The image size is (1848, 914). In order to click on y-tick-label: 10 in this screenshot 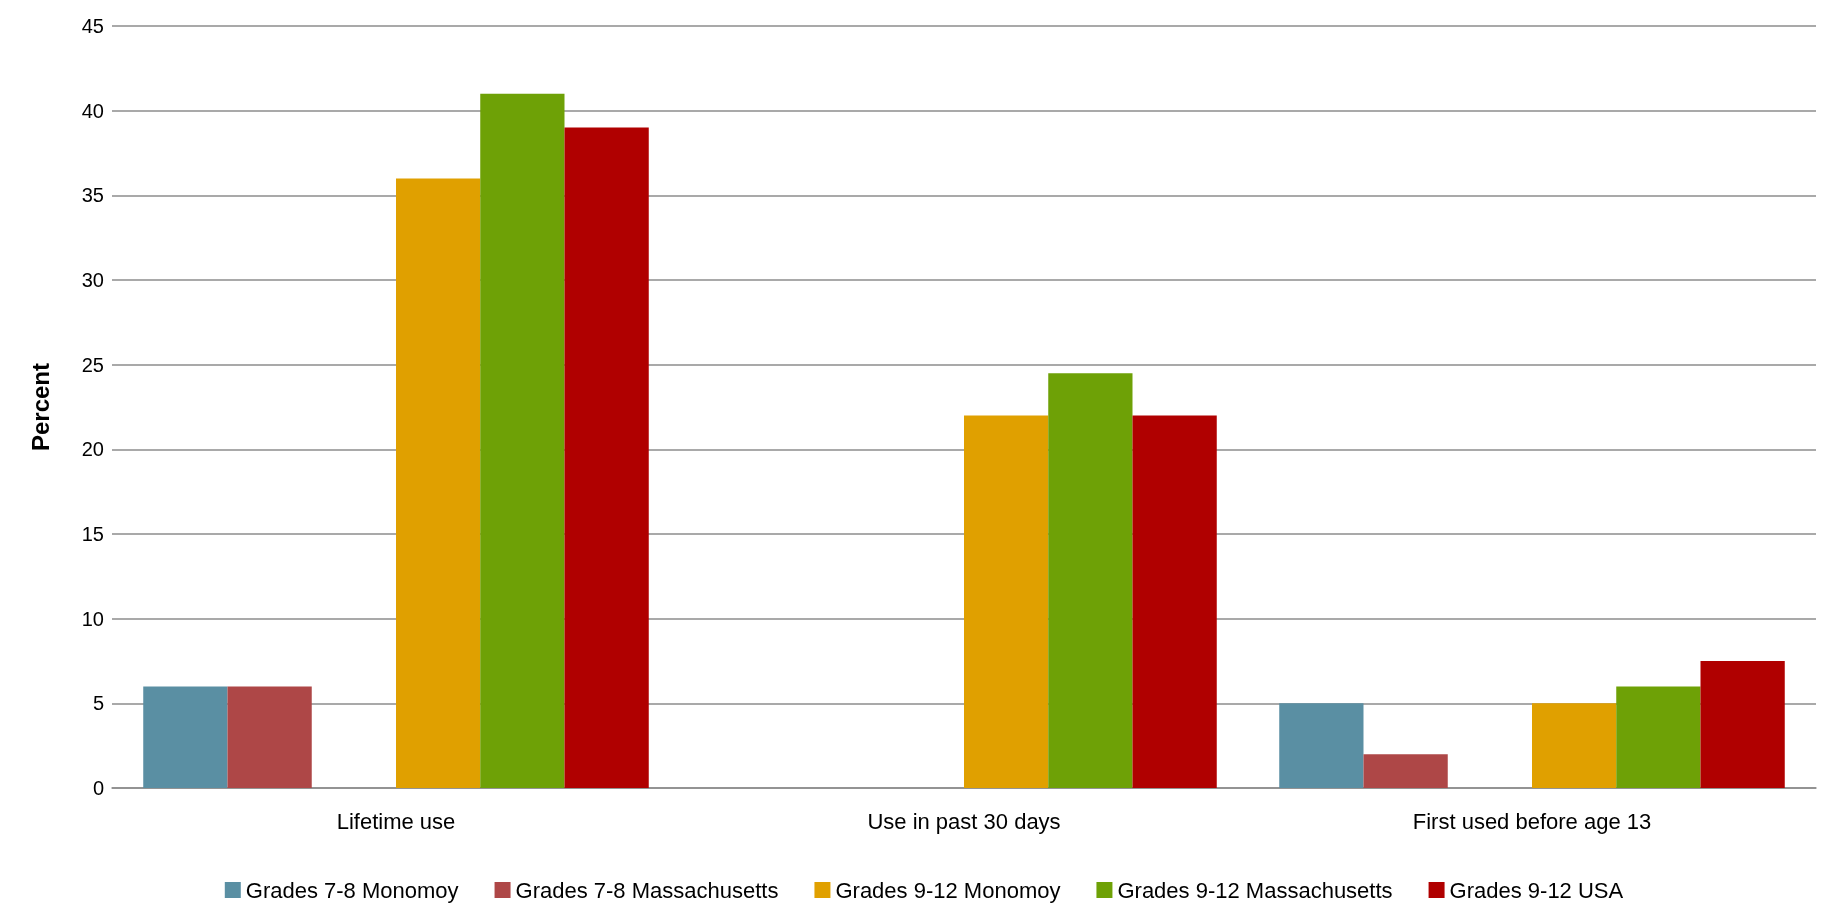, I will do `click(92, 618)`.